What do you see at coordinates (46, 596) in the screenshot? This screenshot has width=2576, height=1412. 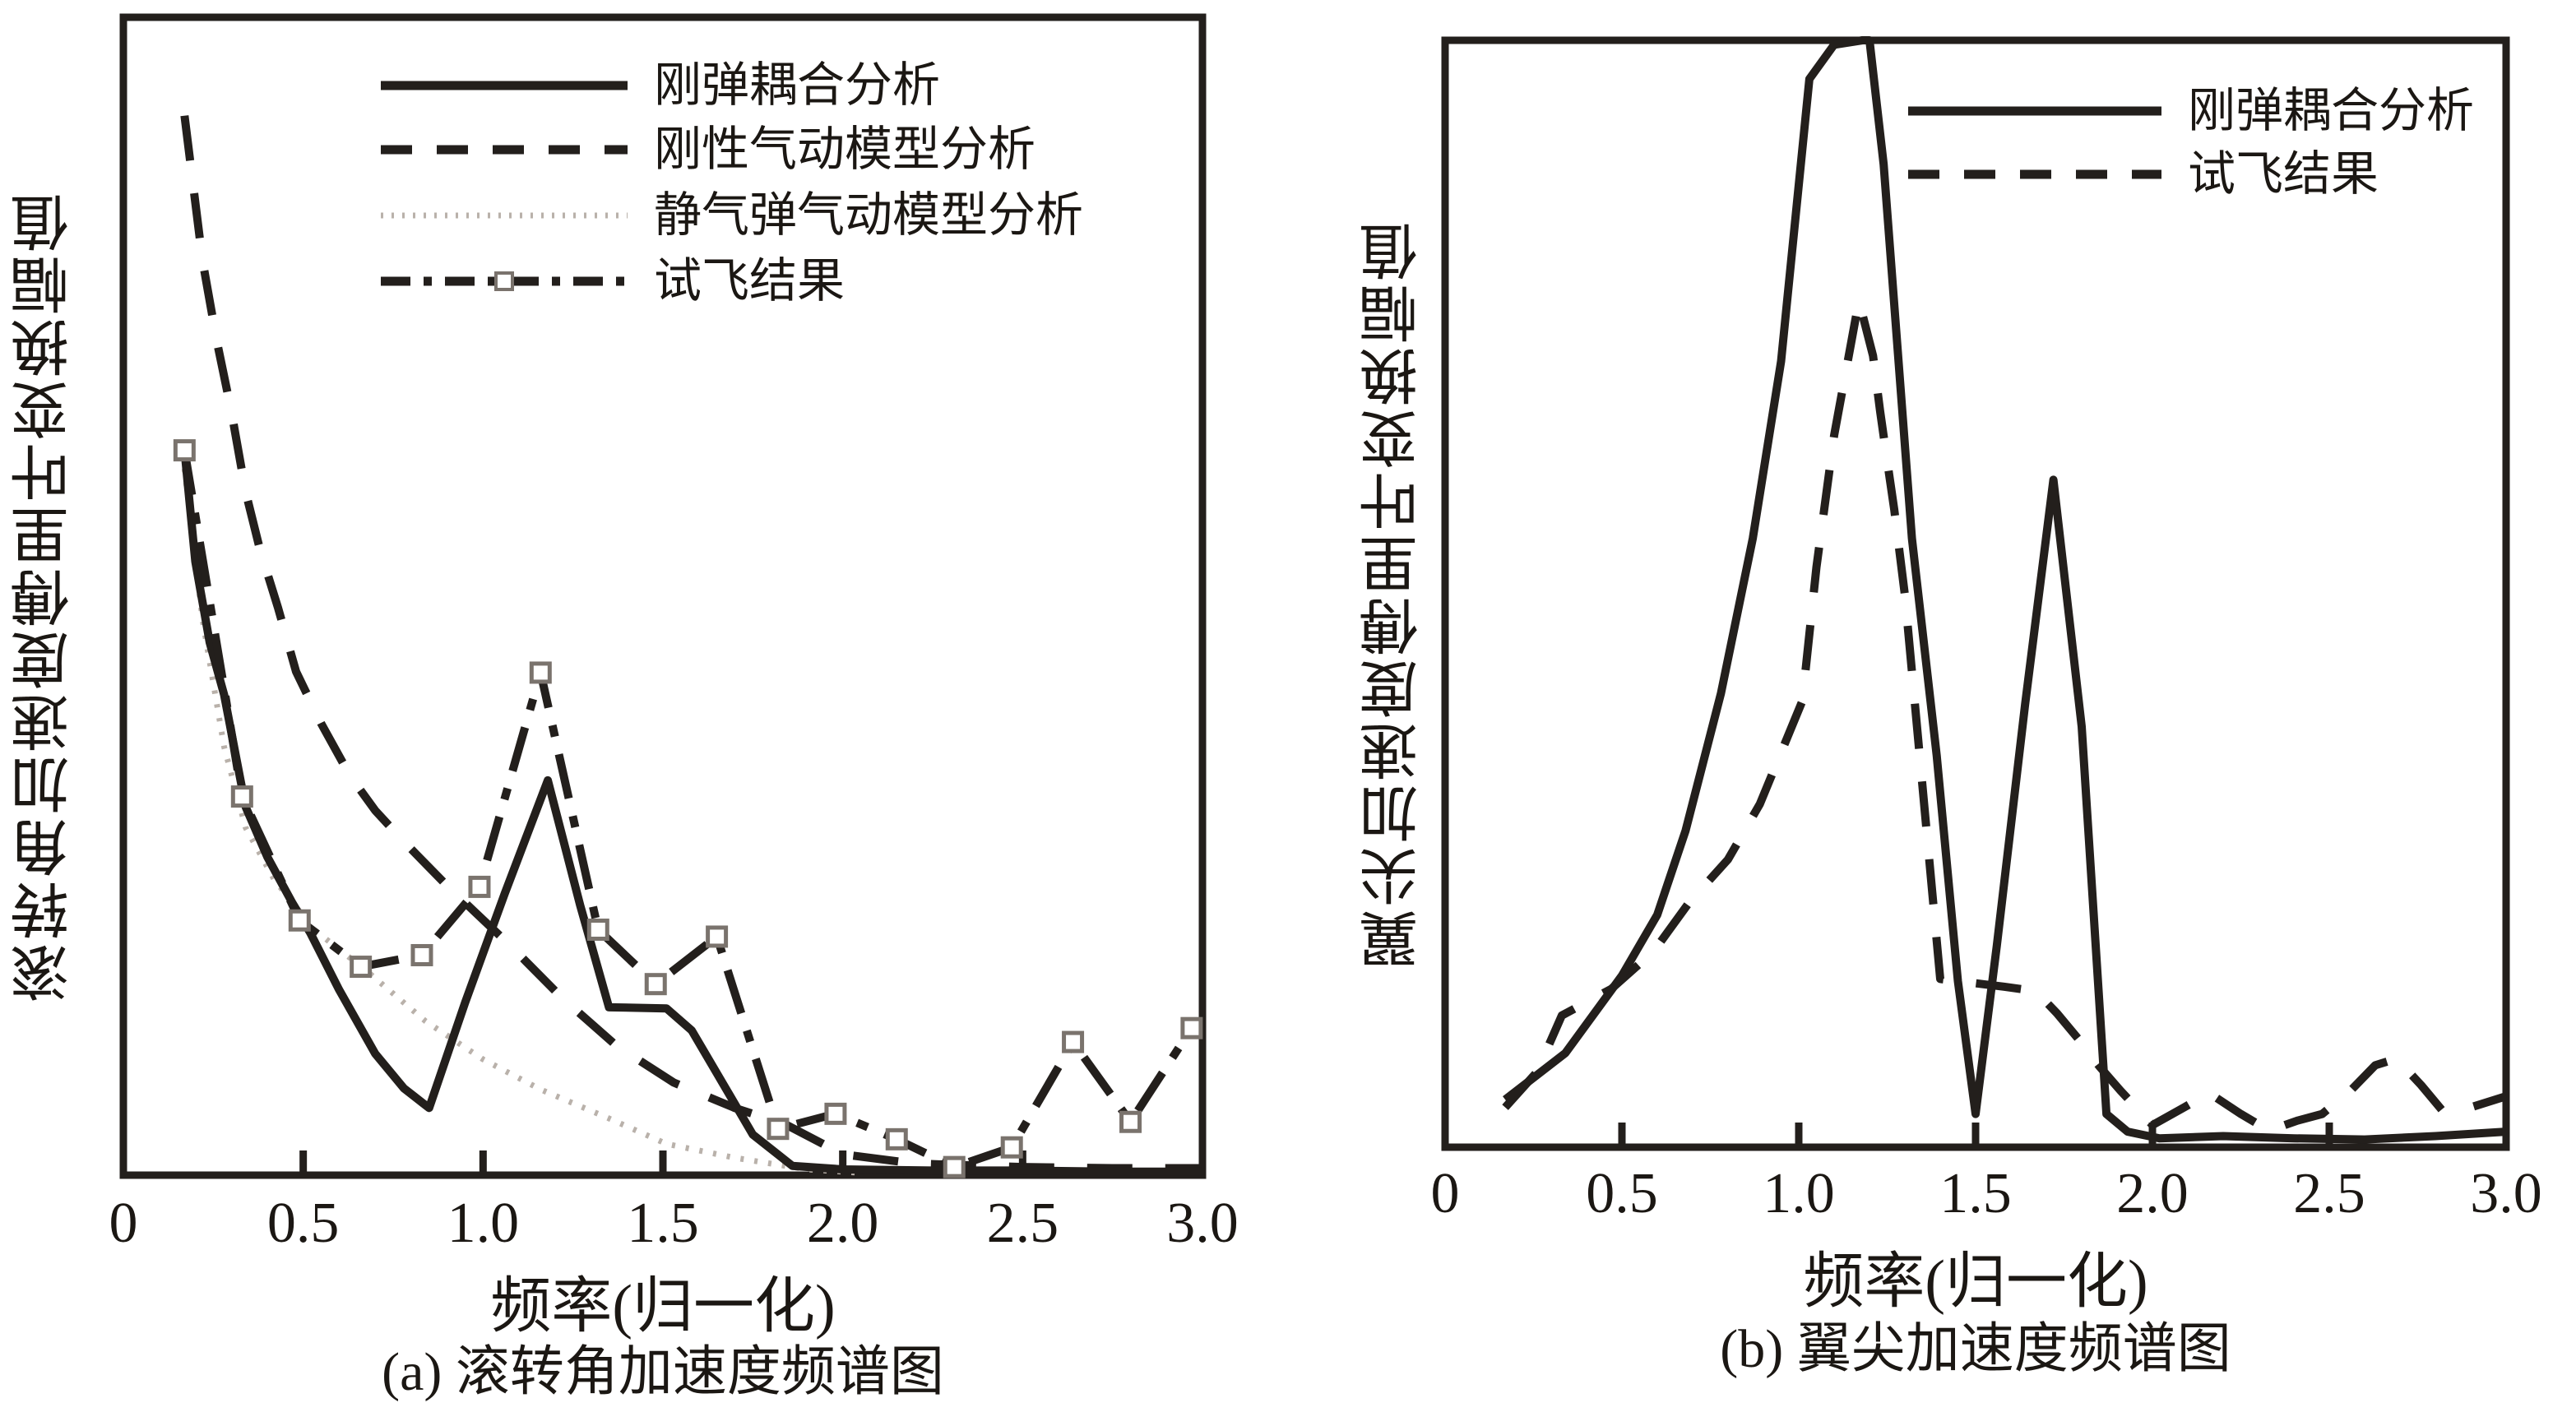 I see `y-axis-label-a: 滚转角加速度傅里叶变换幅值` at bounding box center [46, 596].